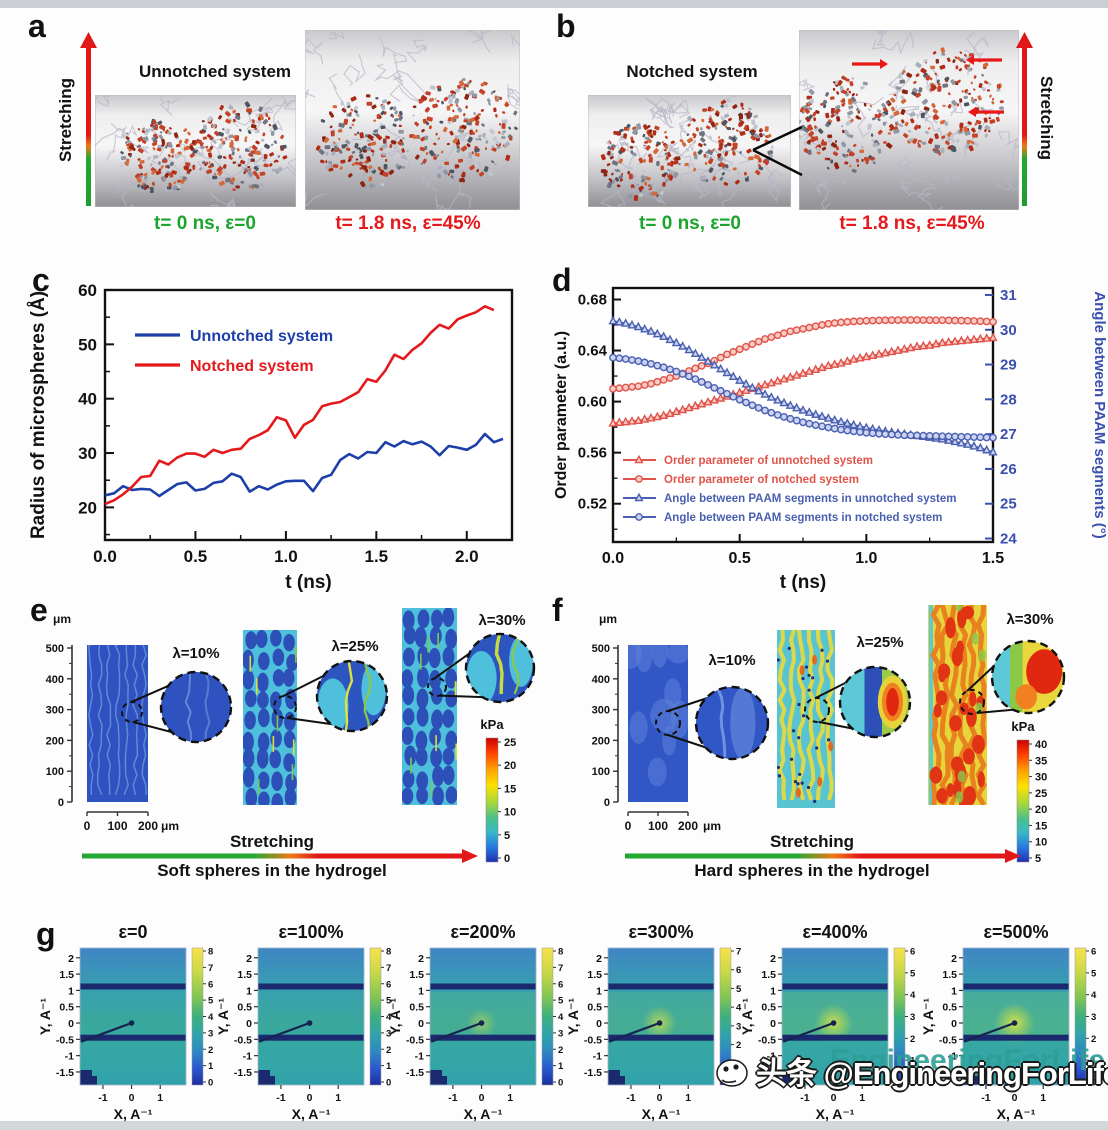  Describe the element at coordinates (272, 870) in the screenshot. I see `panel-e-caption: Soft spheres in the hydrogel` at that location.